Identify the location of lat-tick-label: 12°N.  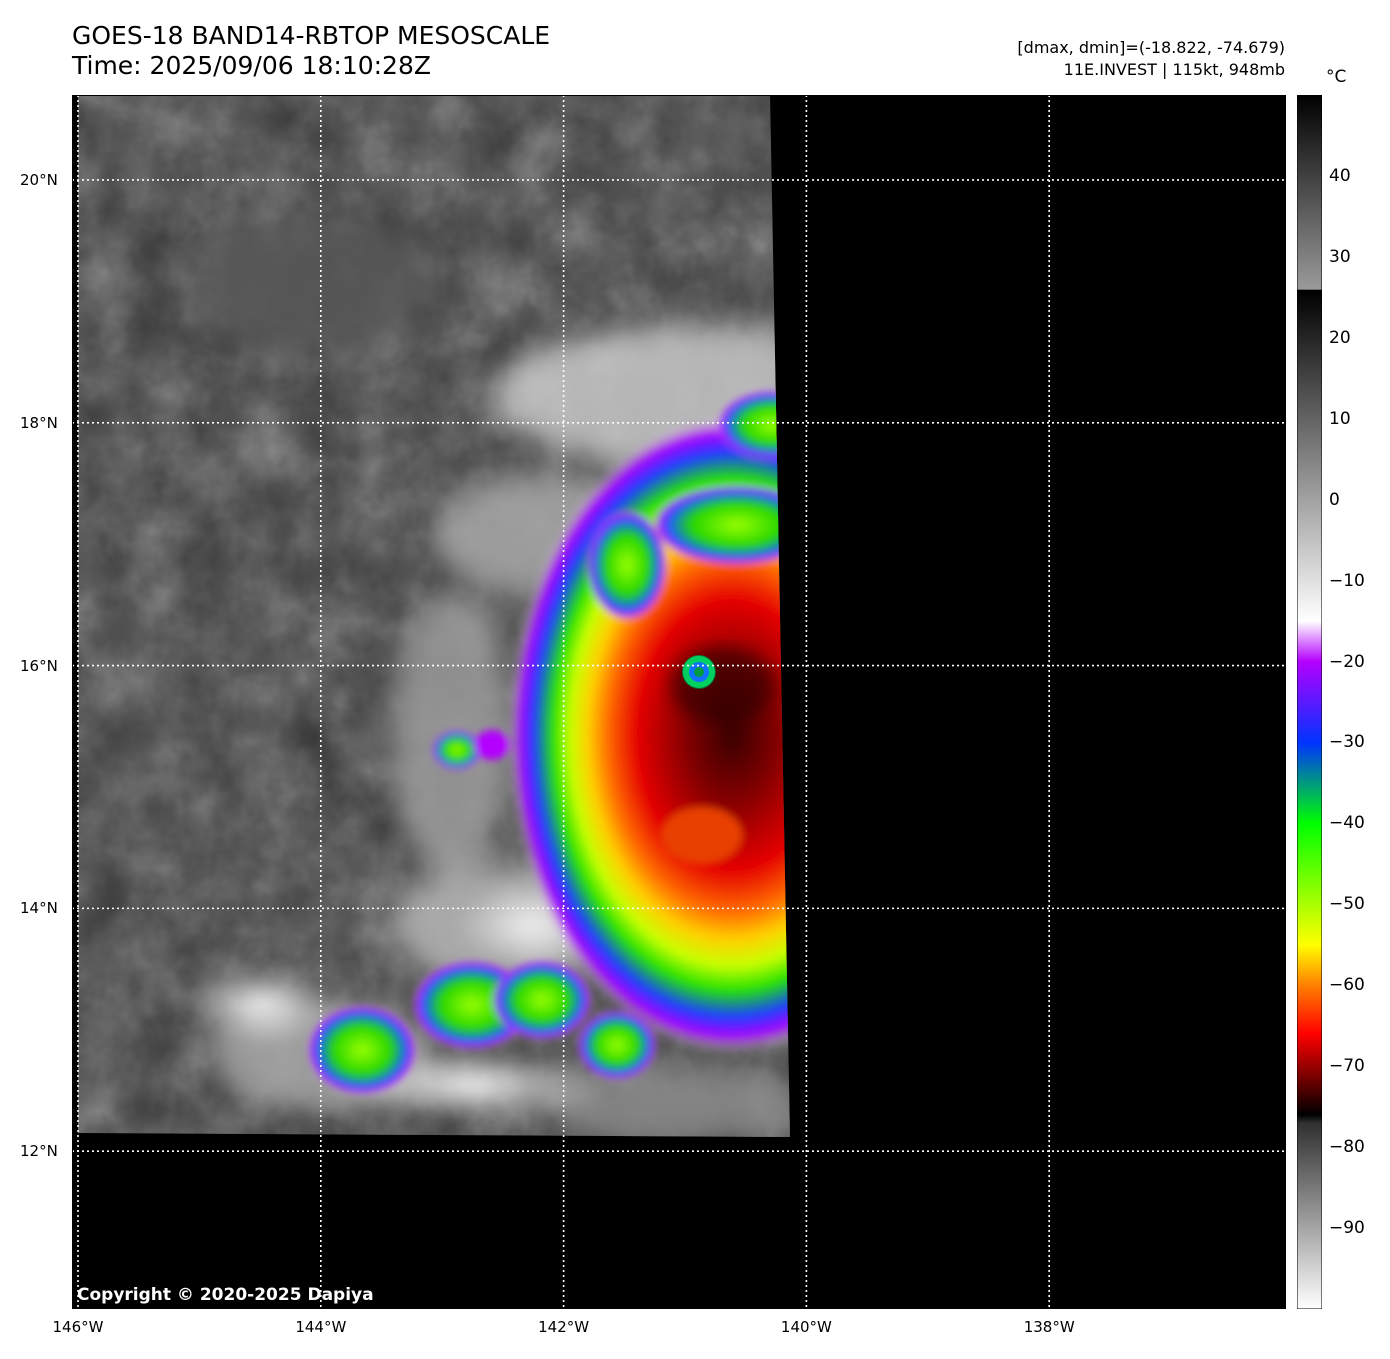
(39, 1151).